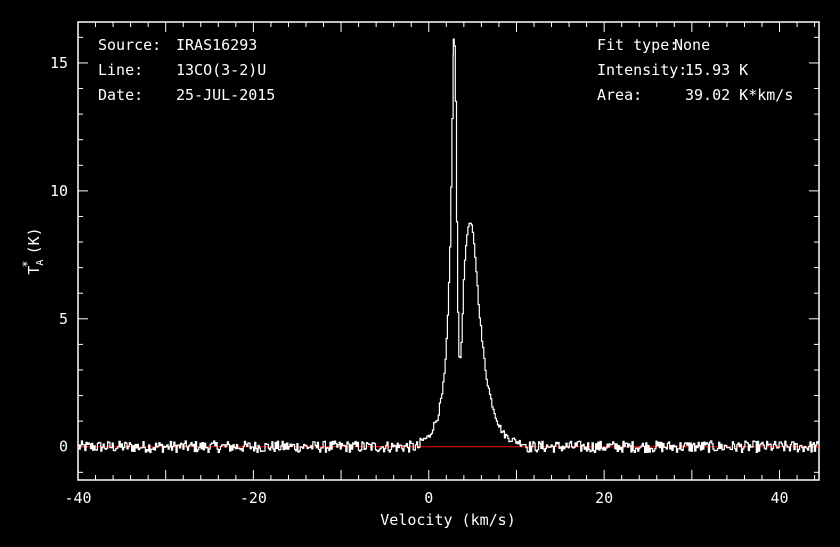 The height and width of the screenshot is (547, 840). Describe the element at coordinates (63, 319) in the screenshot. I see `y-tick-label: 5` at that location.